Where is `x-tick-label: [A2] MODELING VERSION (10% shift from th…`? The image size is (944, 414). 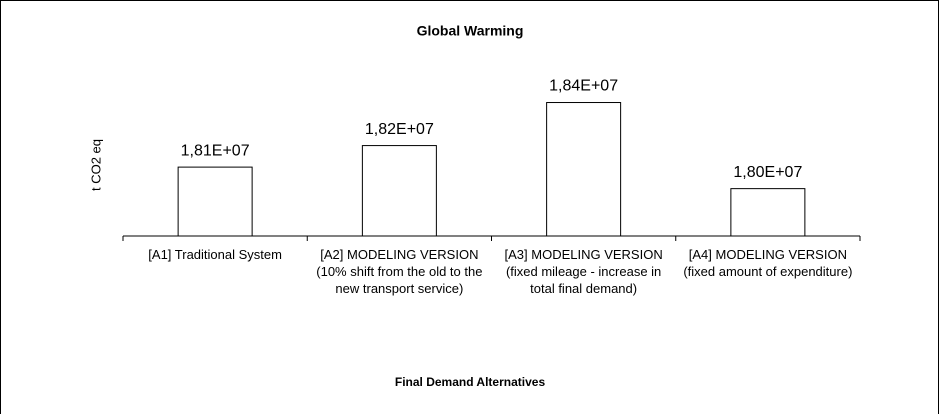 x-tick-label: [A2] MODELING VERSION (10% shift from th… is located at coordinates (399, 271).